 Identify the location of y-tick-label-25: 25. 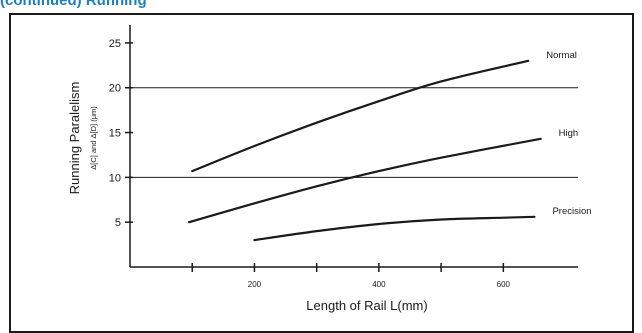
(115, 44).